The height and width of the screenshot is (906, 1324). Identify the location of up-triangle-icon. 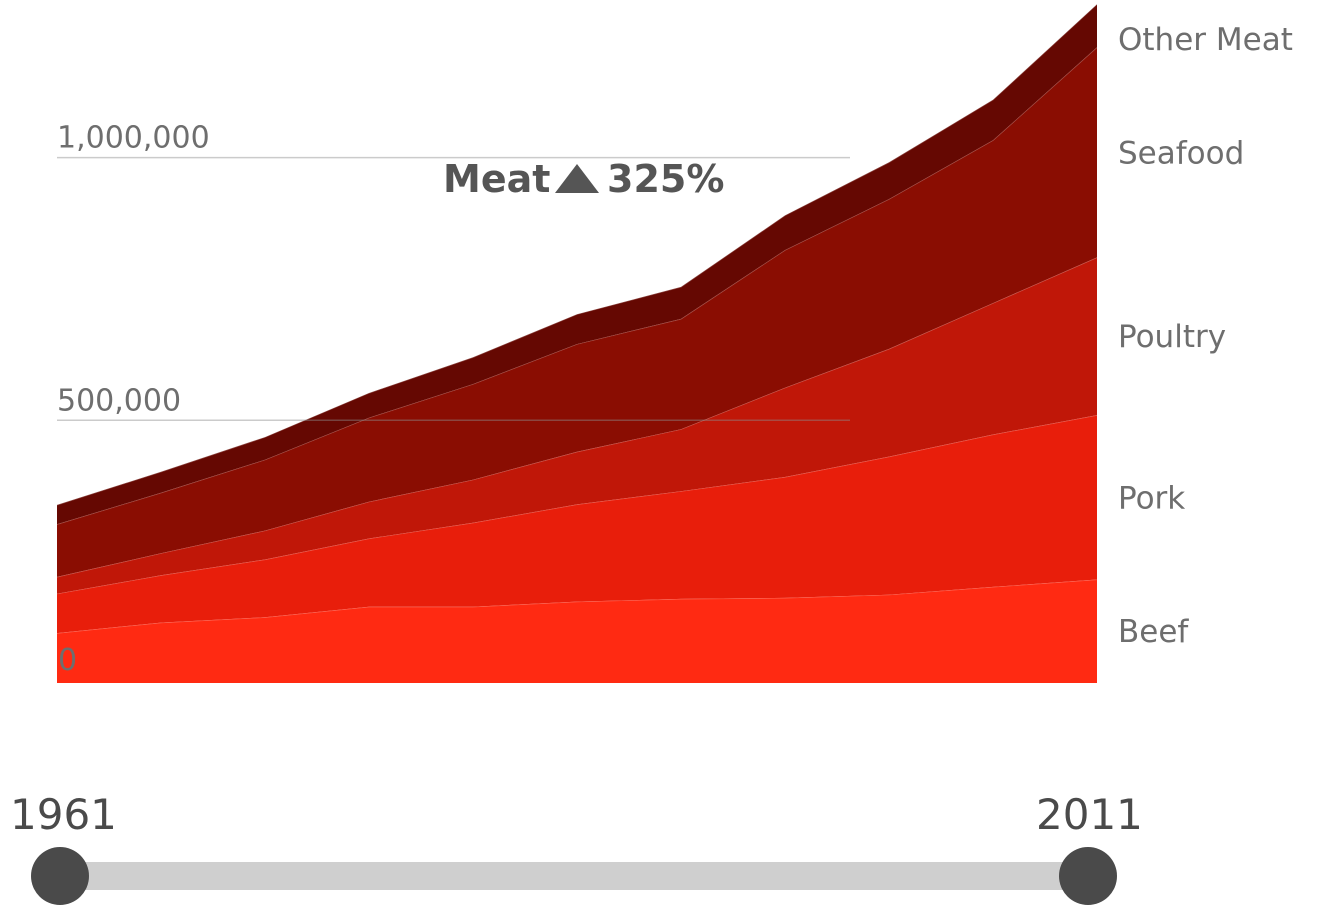
(577, 178).